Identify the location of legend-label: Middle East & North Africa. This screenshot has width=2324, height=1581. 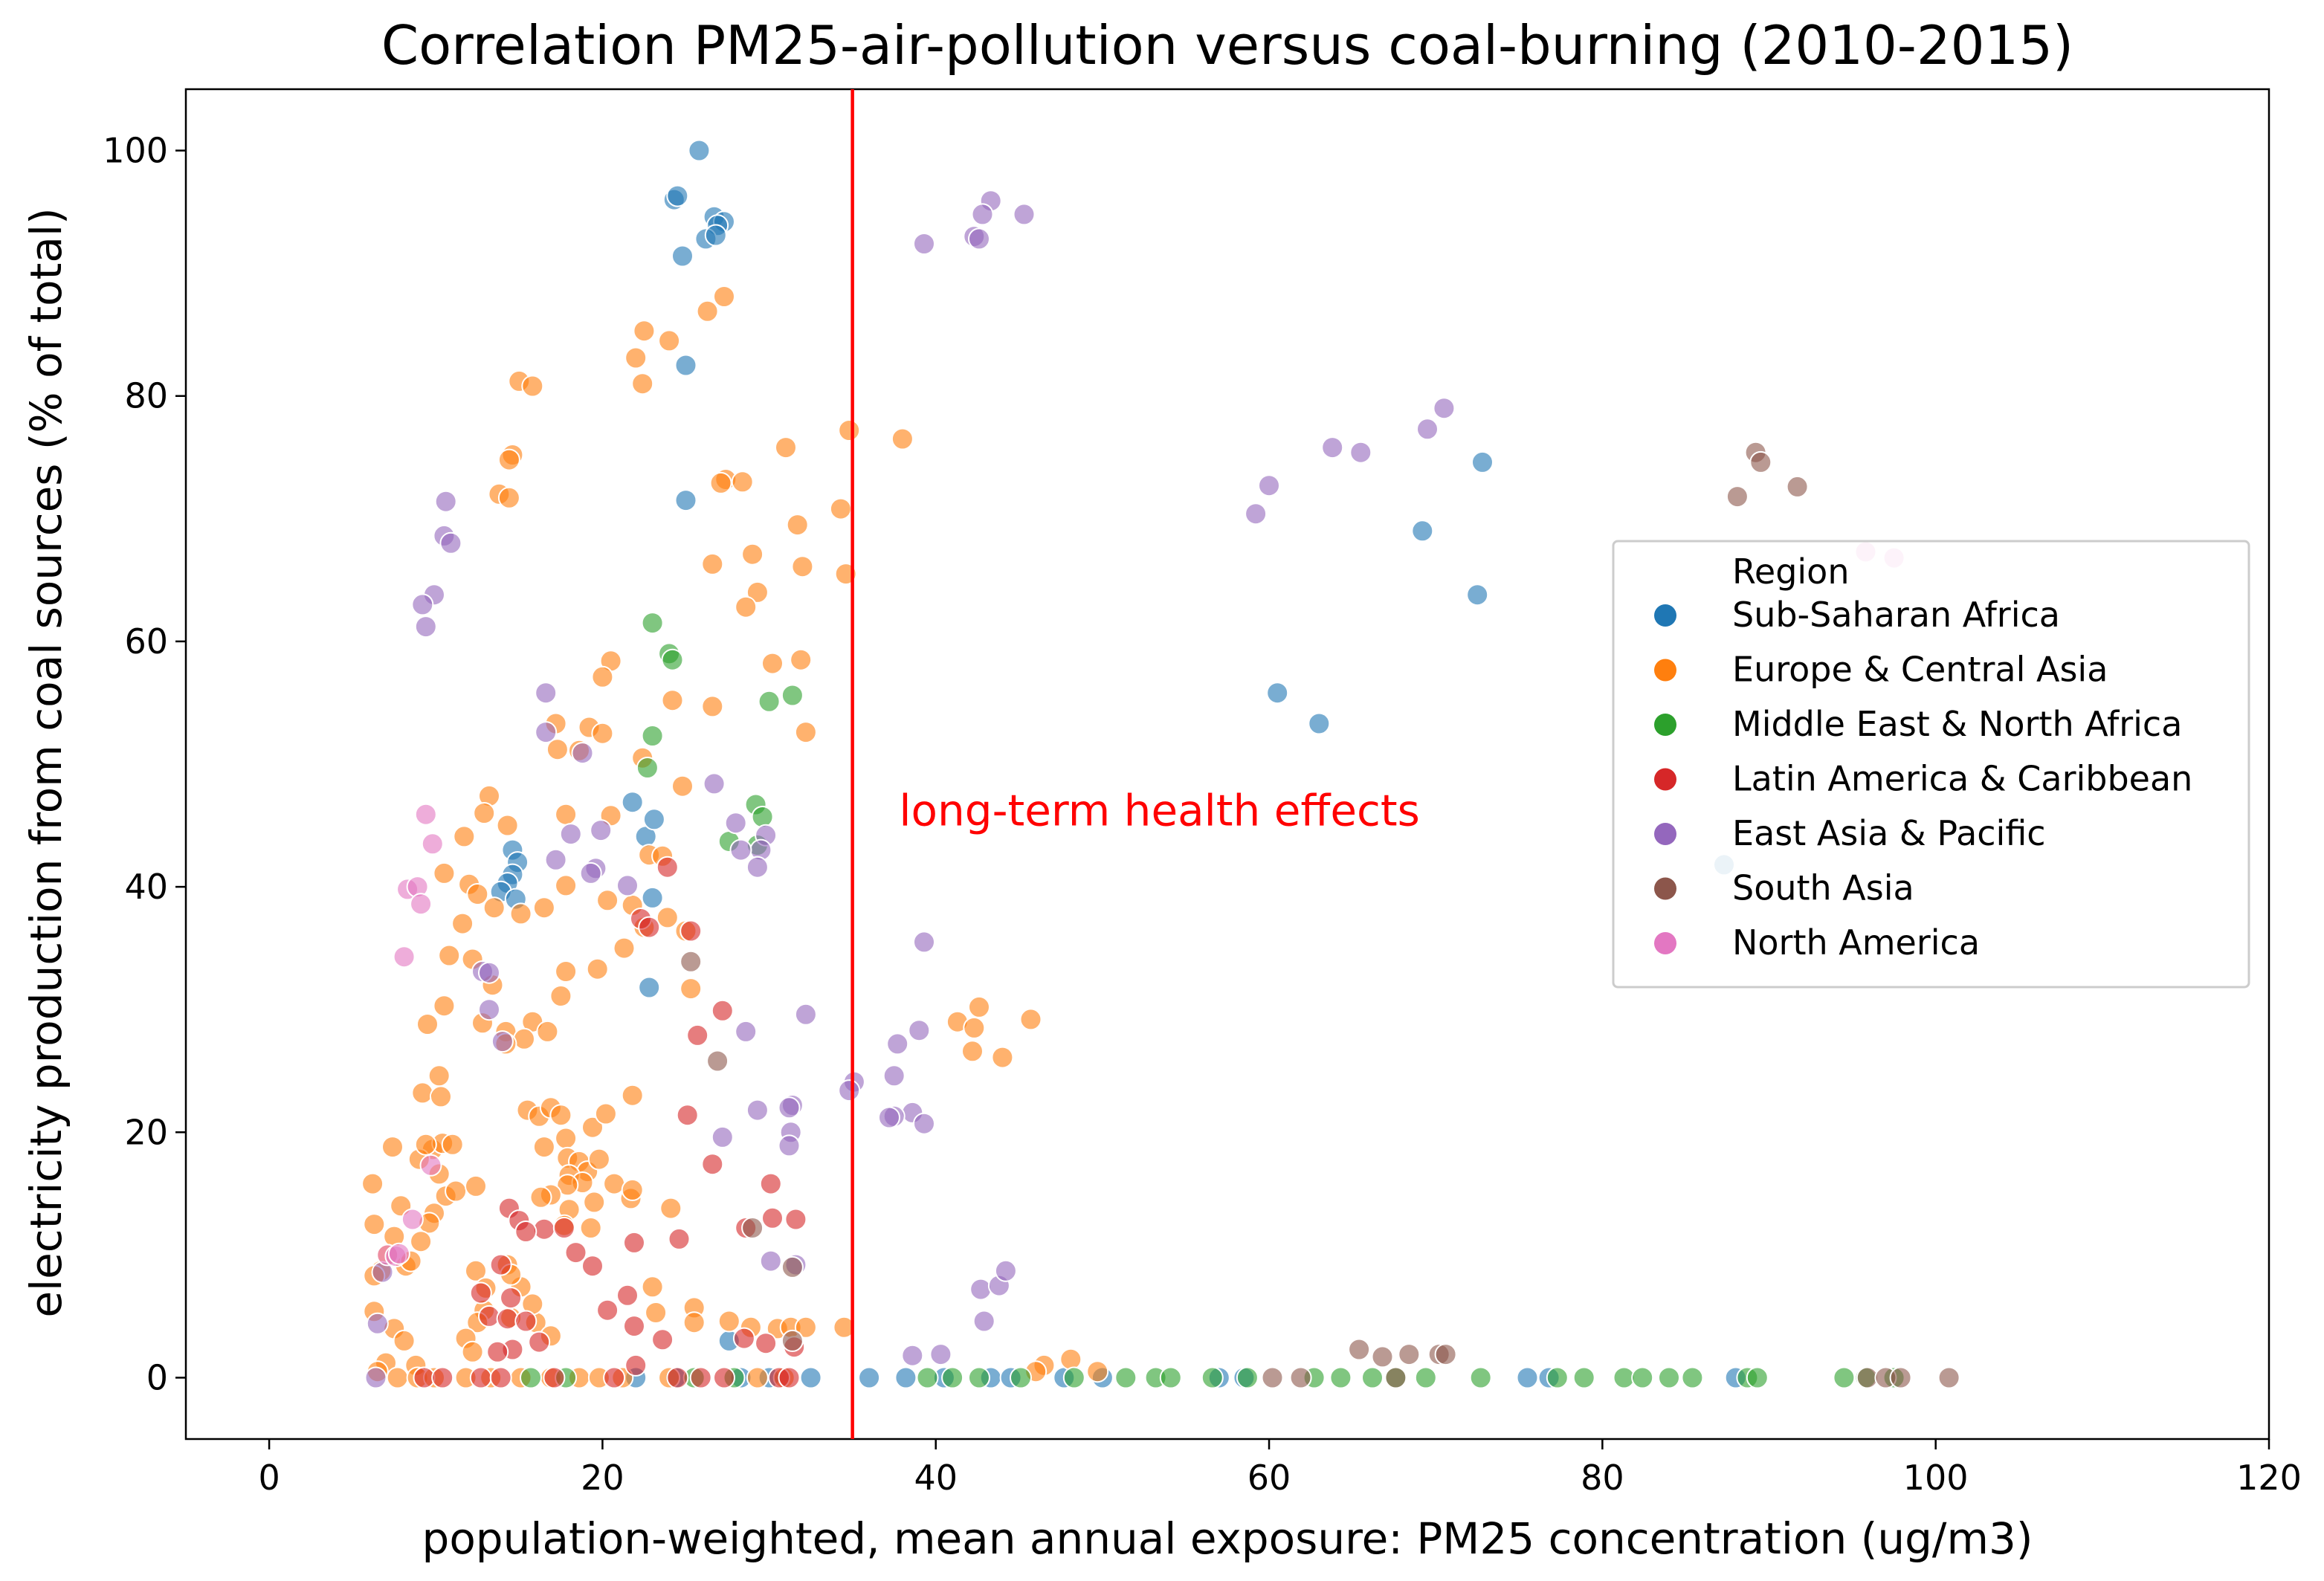
(1957, 724).